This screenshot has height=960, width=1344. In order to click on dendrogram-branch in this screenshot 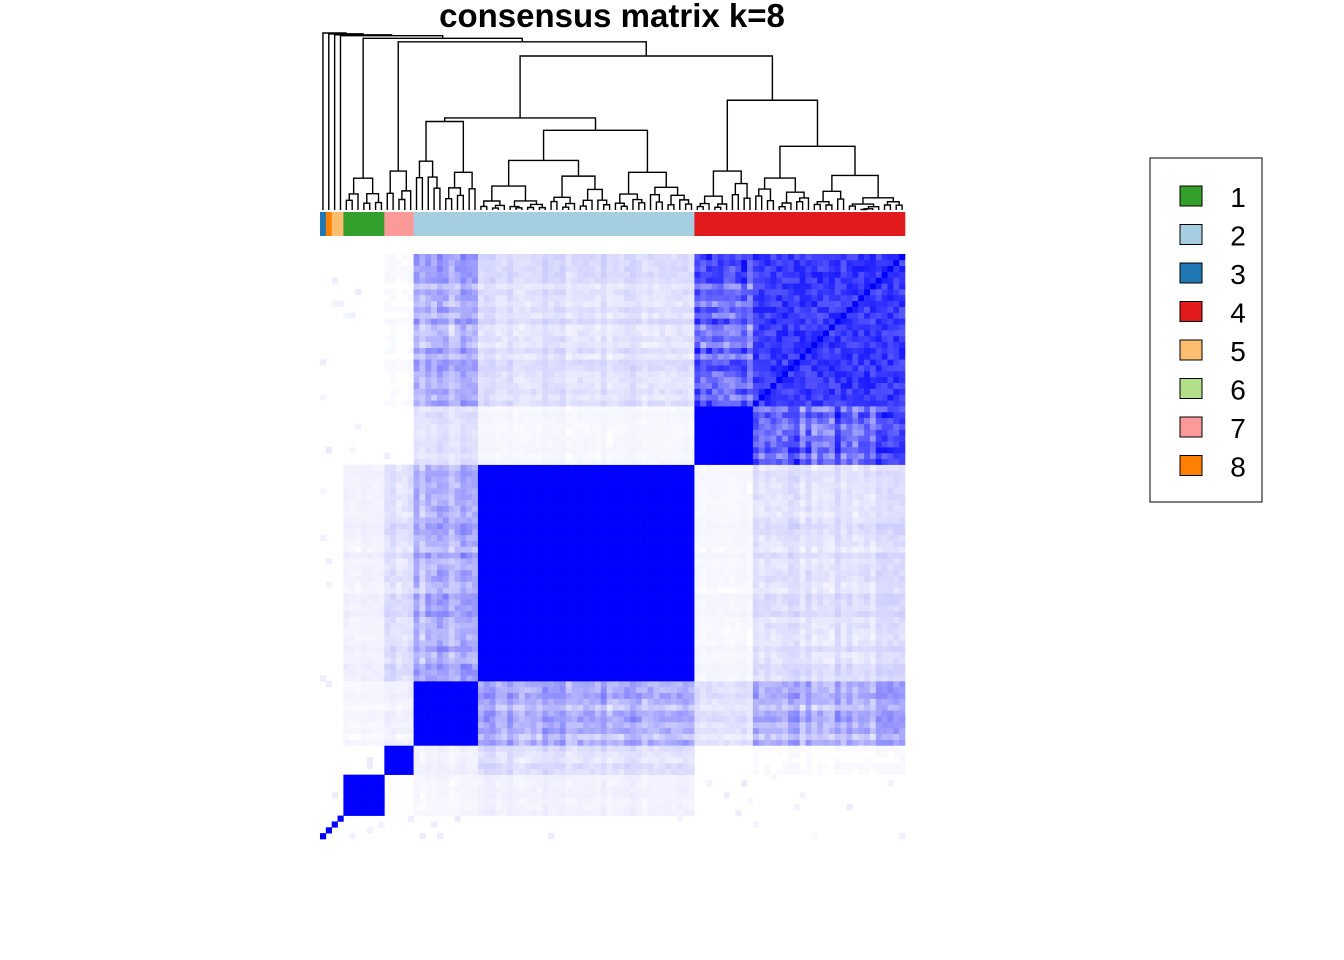, I will do `click(432, 193)`.